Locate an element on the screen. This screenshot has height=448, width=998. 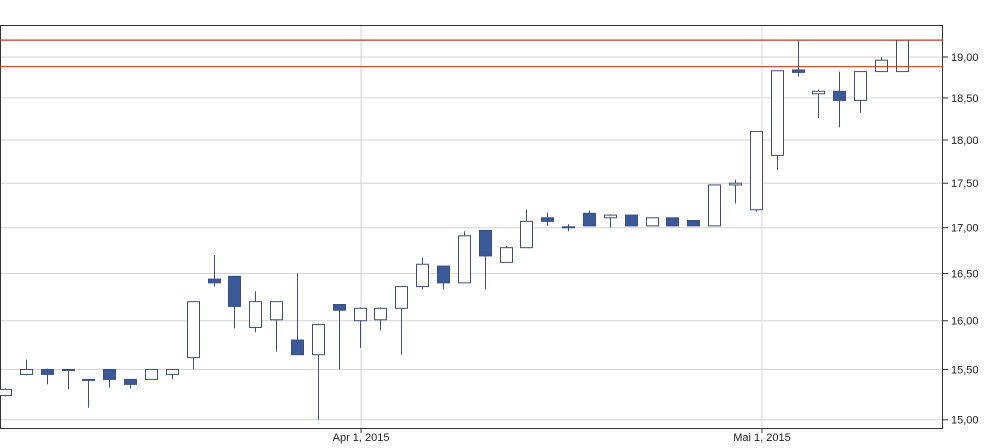
x-tick-label: Apr 1, 2015 is located at coordinates (361, 438).